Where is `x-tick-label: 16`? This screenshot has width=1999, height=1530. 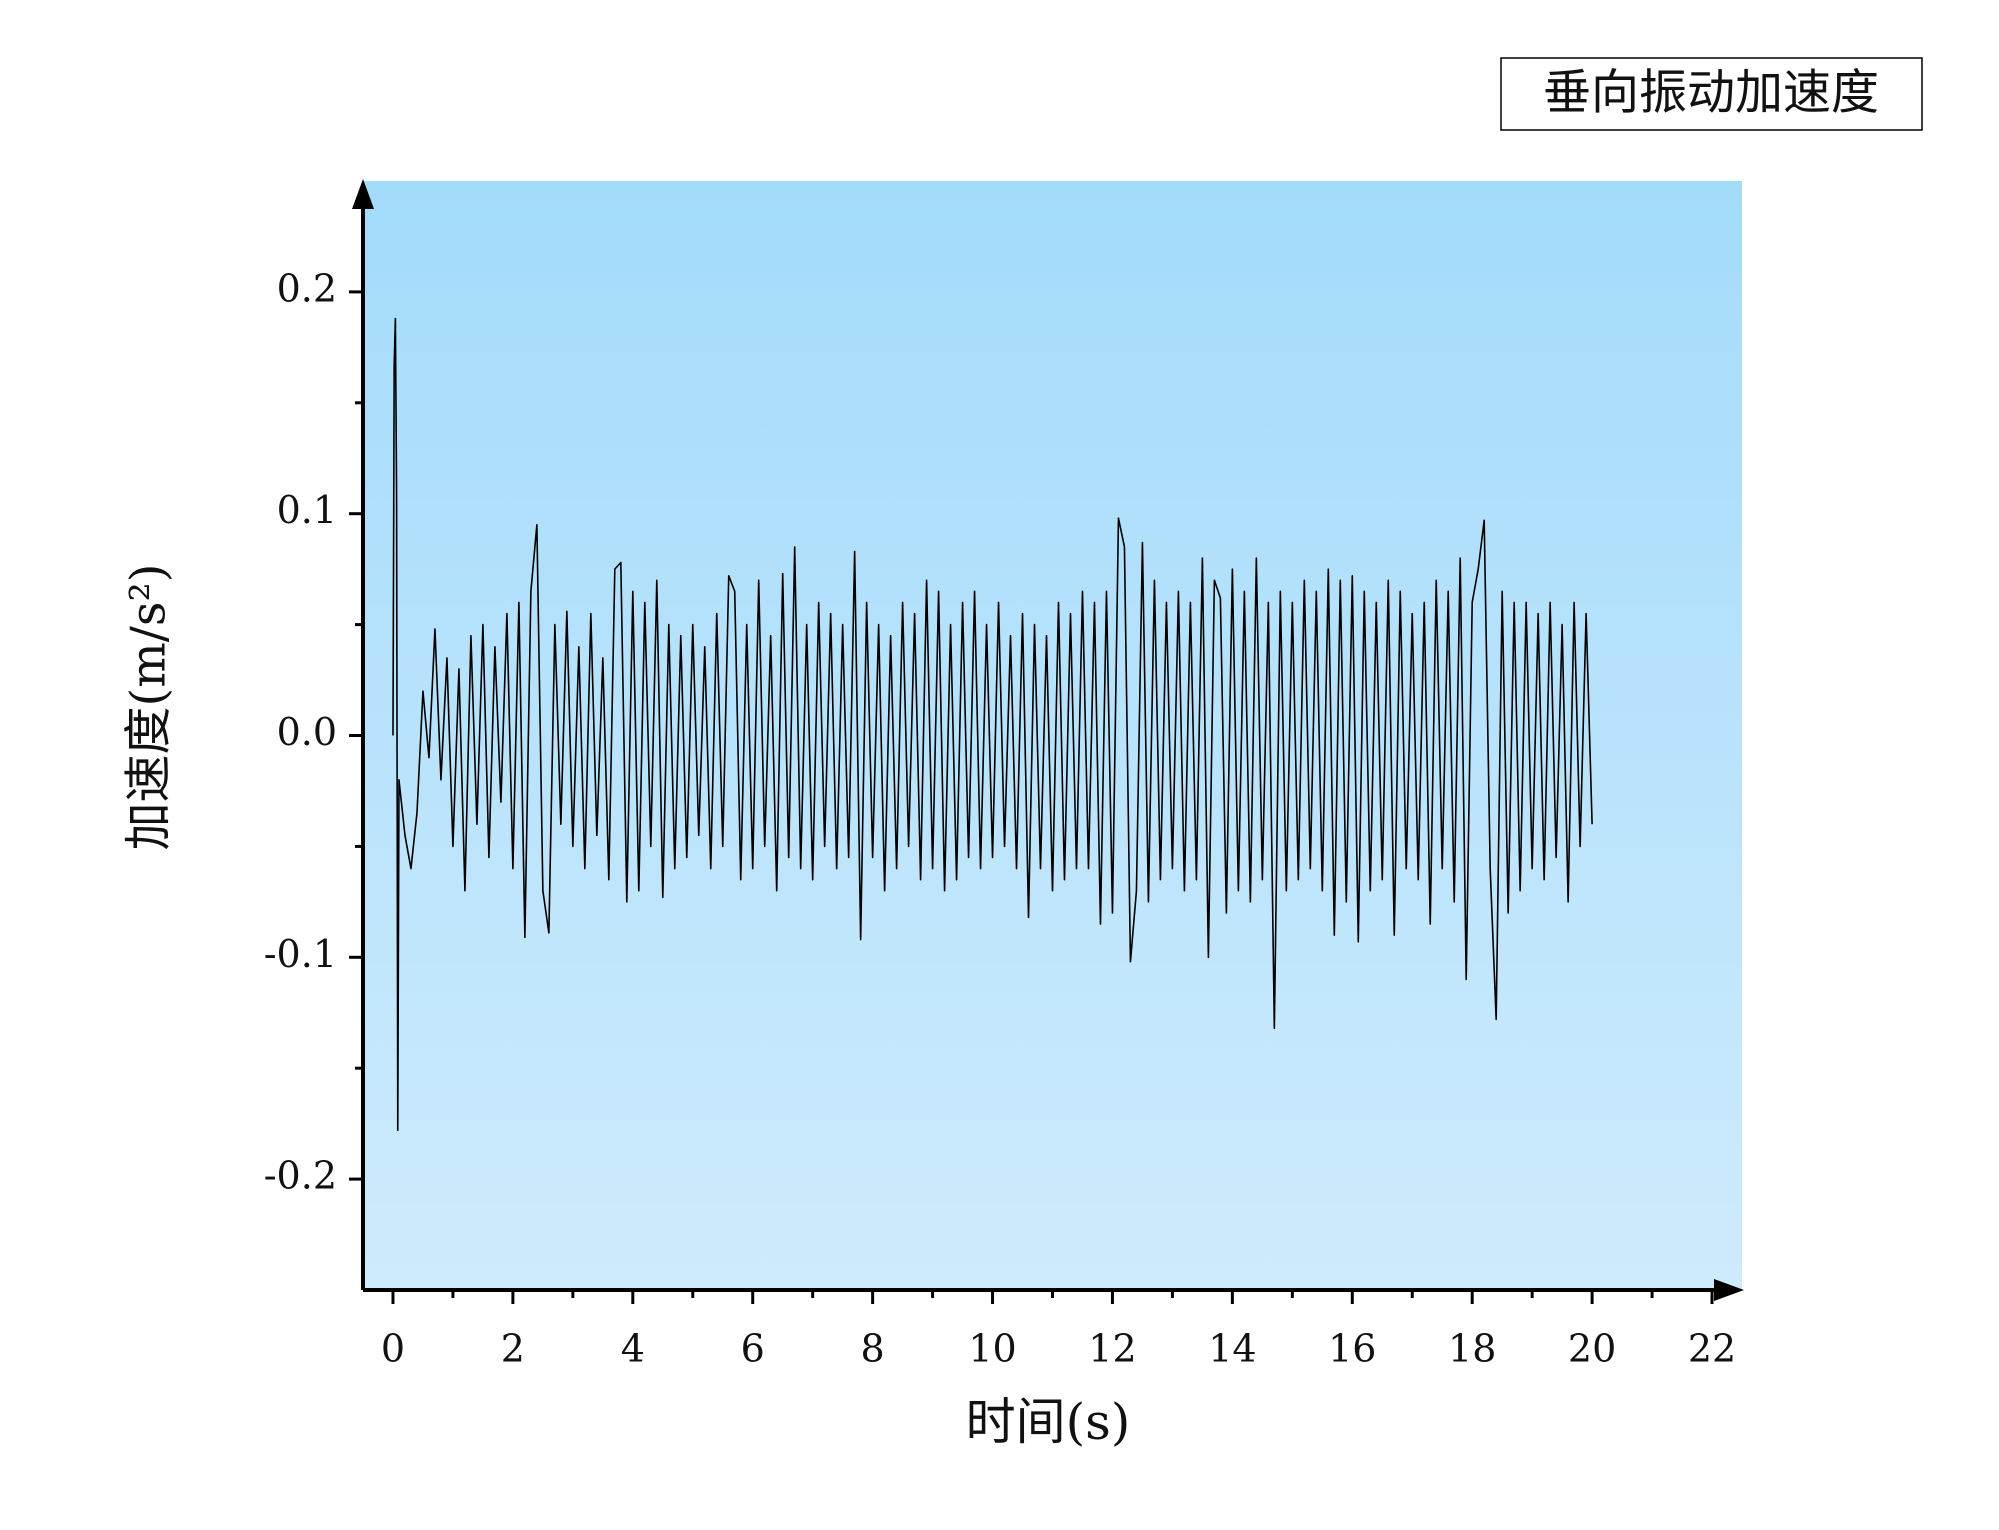 x-tick-label: 16 is located at coordinates (1352, 1349).